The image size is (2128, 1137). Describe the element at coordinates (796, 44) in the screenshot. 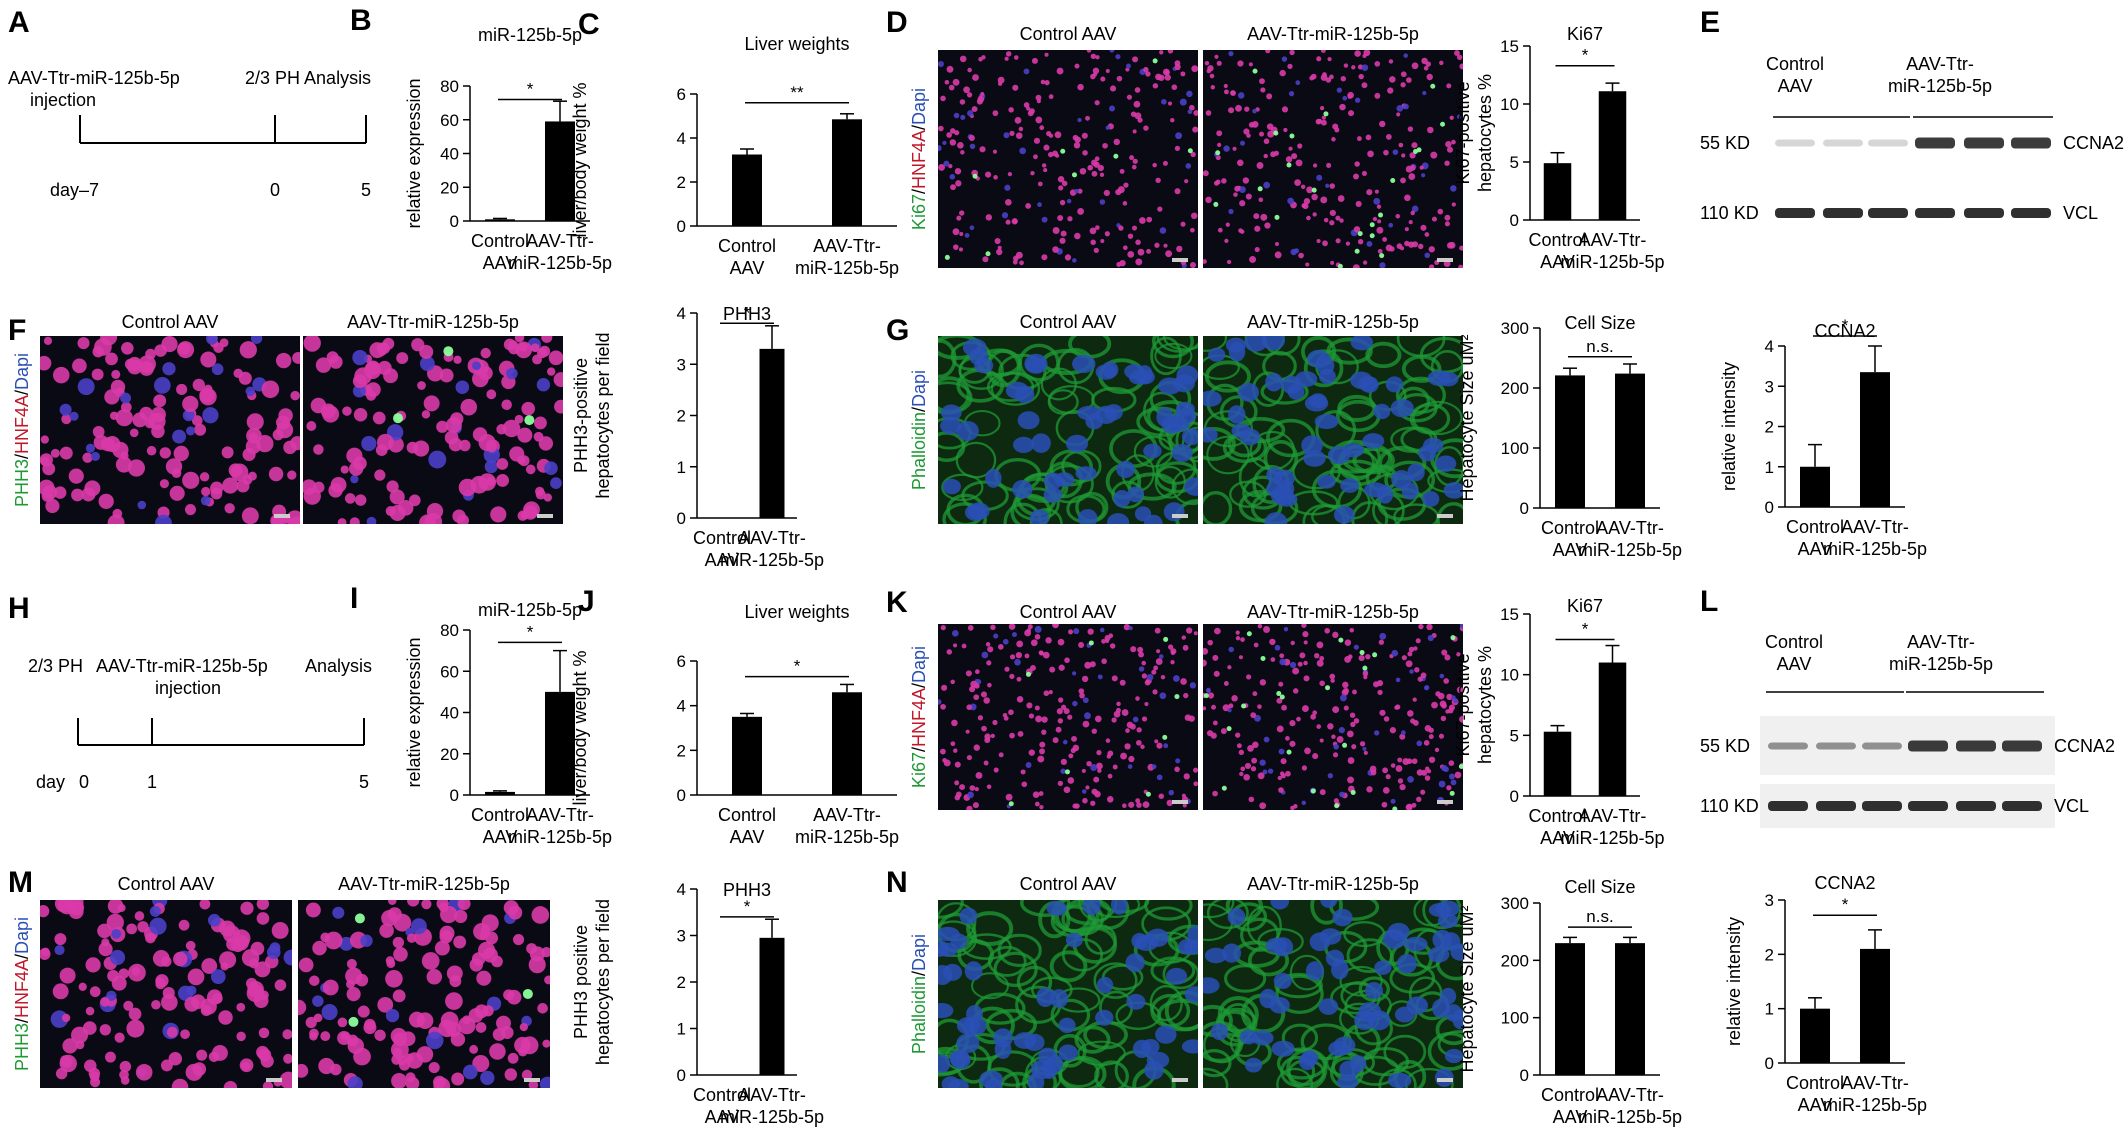

I see `chart-title: Liver weights` at that location.